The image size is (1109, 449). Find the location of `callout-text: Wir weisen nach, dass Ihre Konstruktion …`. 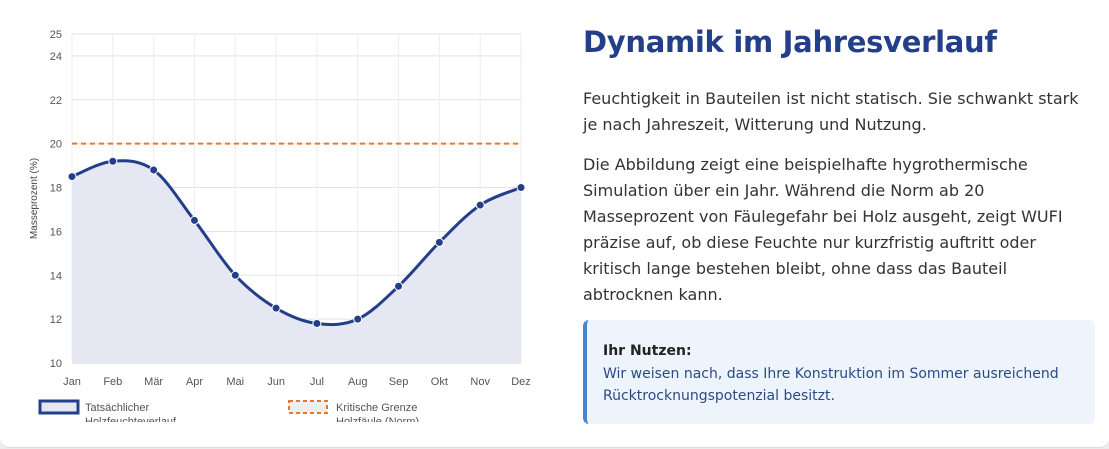

callout-text: Wir weisen nach, dass Ihre Konstruktion … is located at coordinates (831, 385).